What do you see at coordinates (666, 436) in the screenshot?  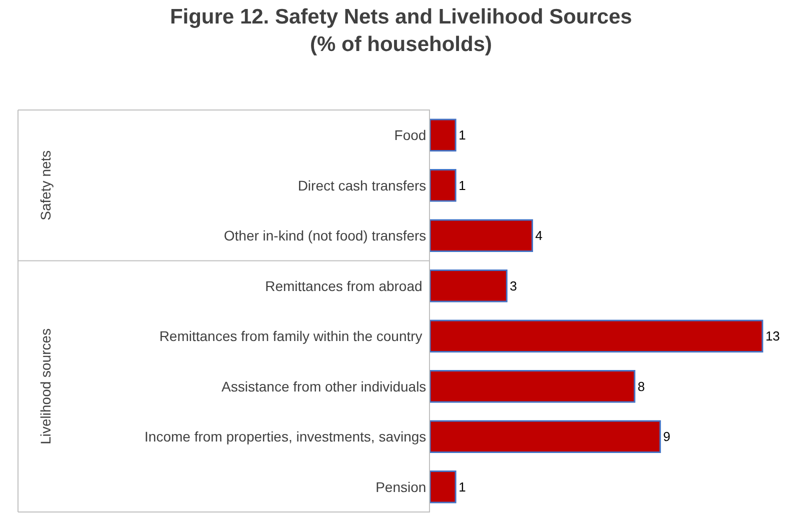 I see `data-label: 9` at bounding box center [666, 436].